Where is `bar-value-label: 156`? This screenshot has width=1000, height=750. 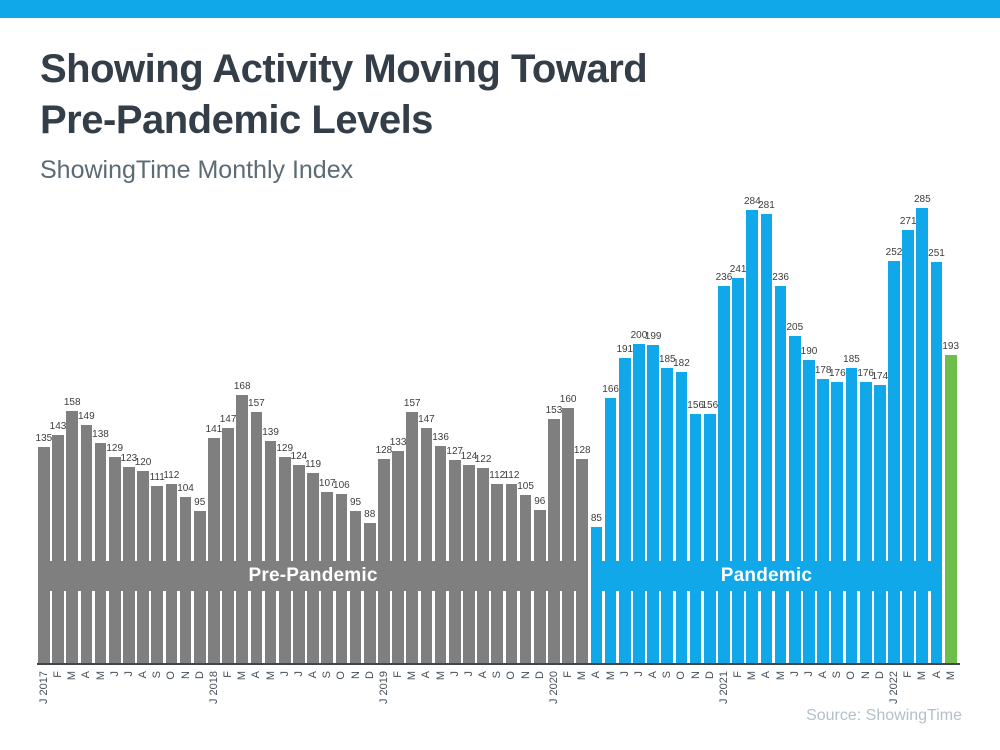
bar-value-label: 156 is located at coordinates (710, 405).